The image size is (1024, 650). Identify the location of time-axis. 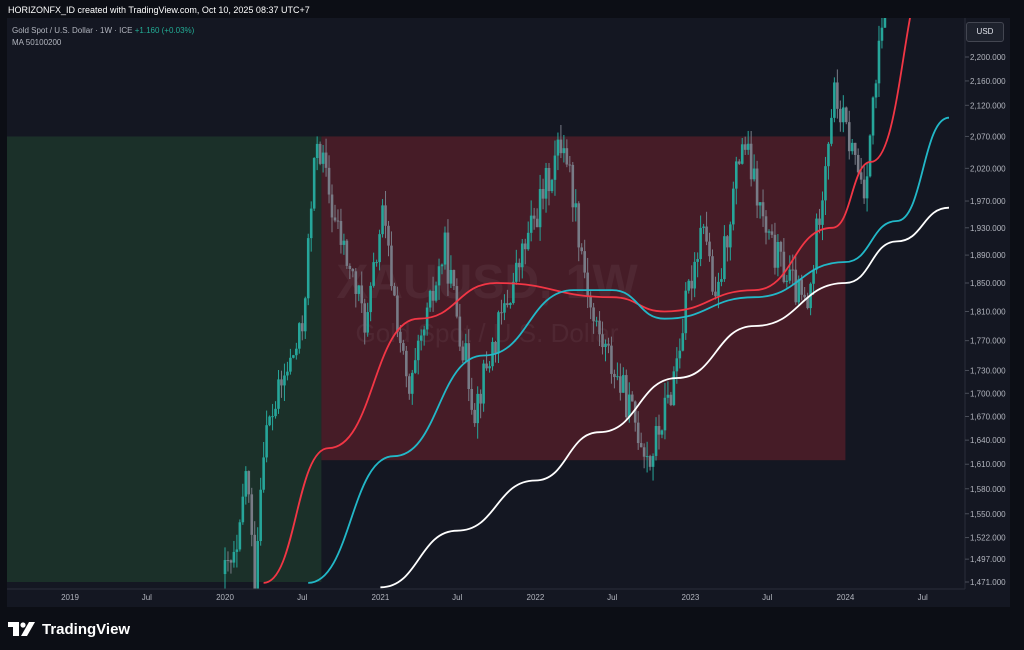
(508, 598).